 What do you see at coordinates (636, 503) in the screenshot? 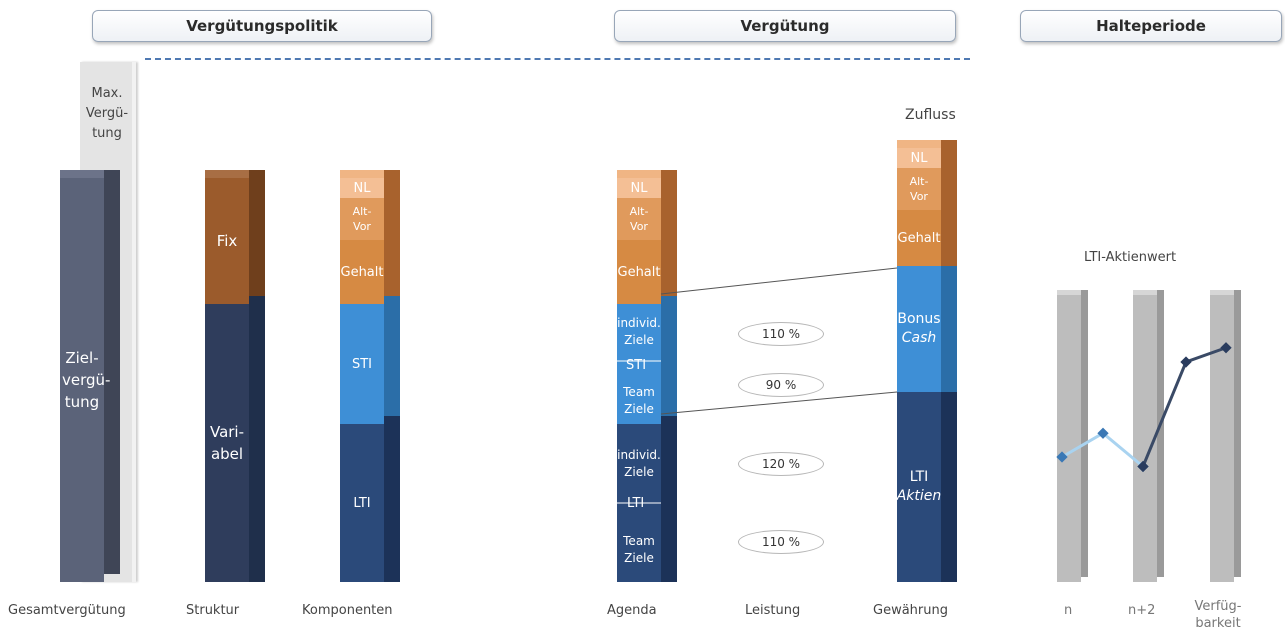
I see `lti-divider-label: LTI` at bounding box center [636, 503].